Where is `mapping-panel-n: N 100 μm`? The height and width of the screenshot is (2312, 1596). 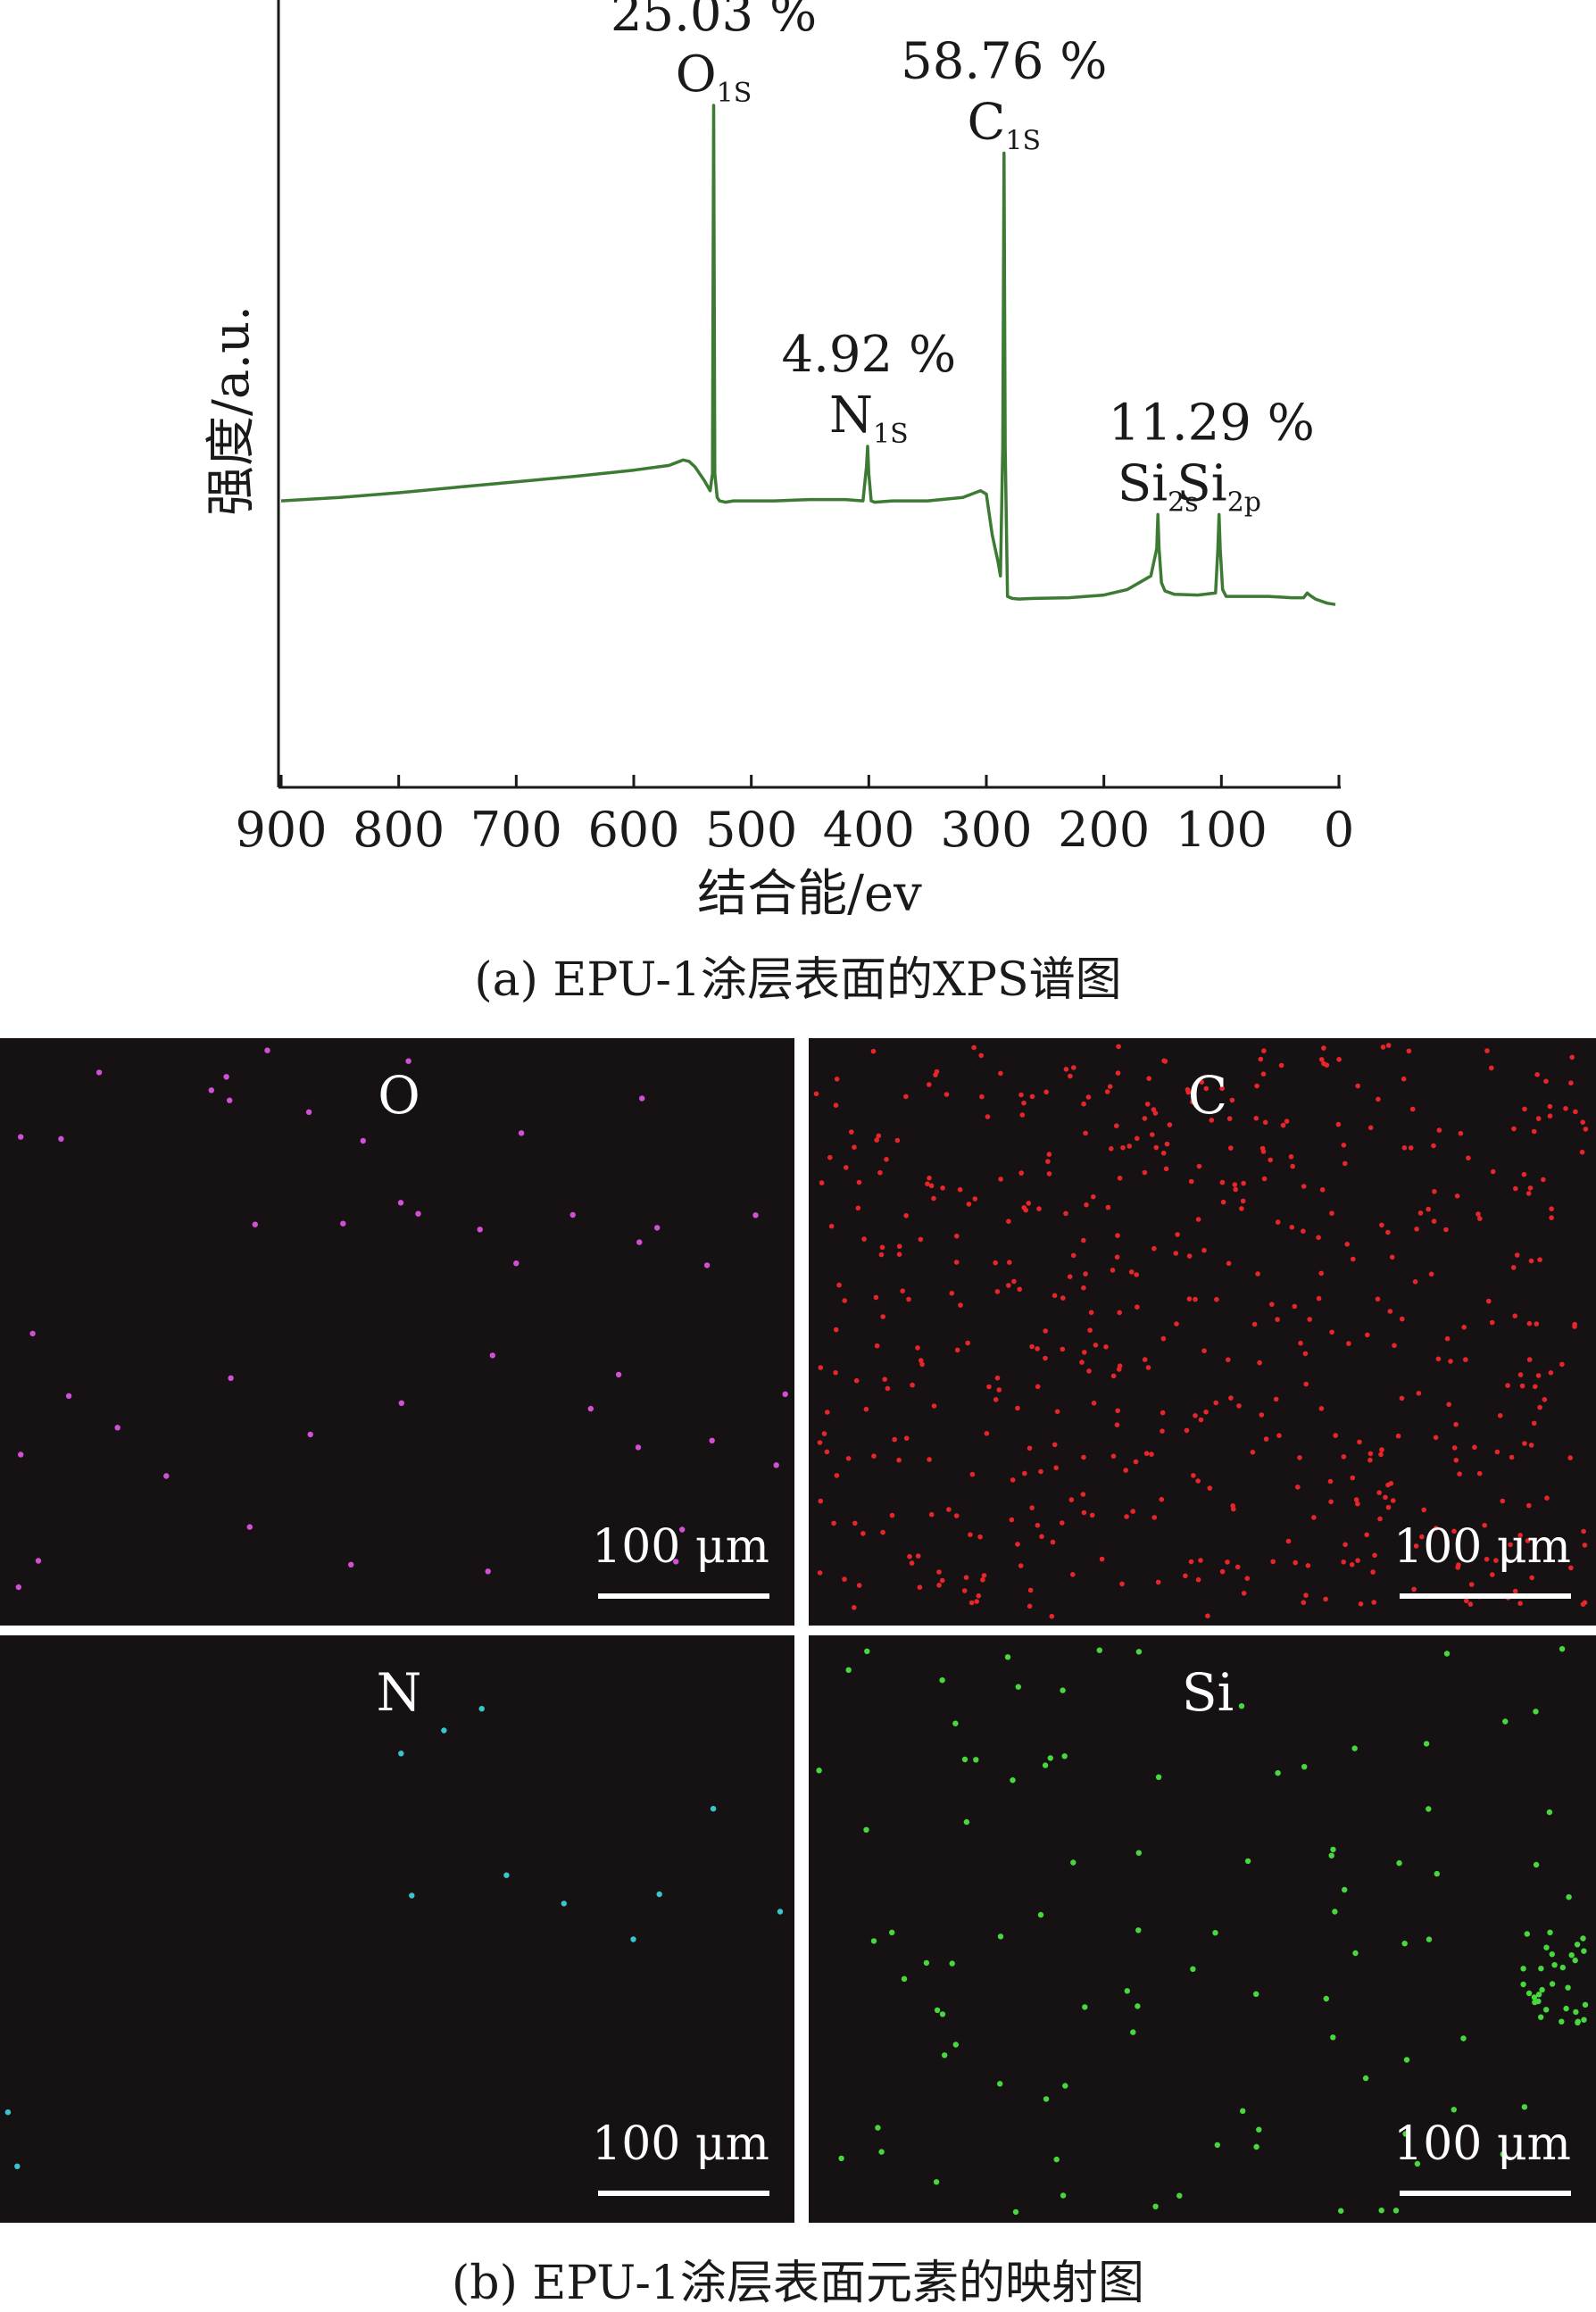
mapping-panel-n: N 100 μm is located at coordinates (397, 1929).